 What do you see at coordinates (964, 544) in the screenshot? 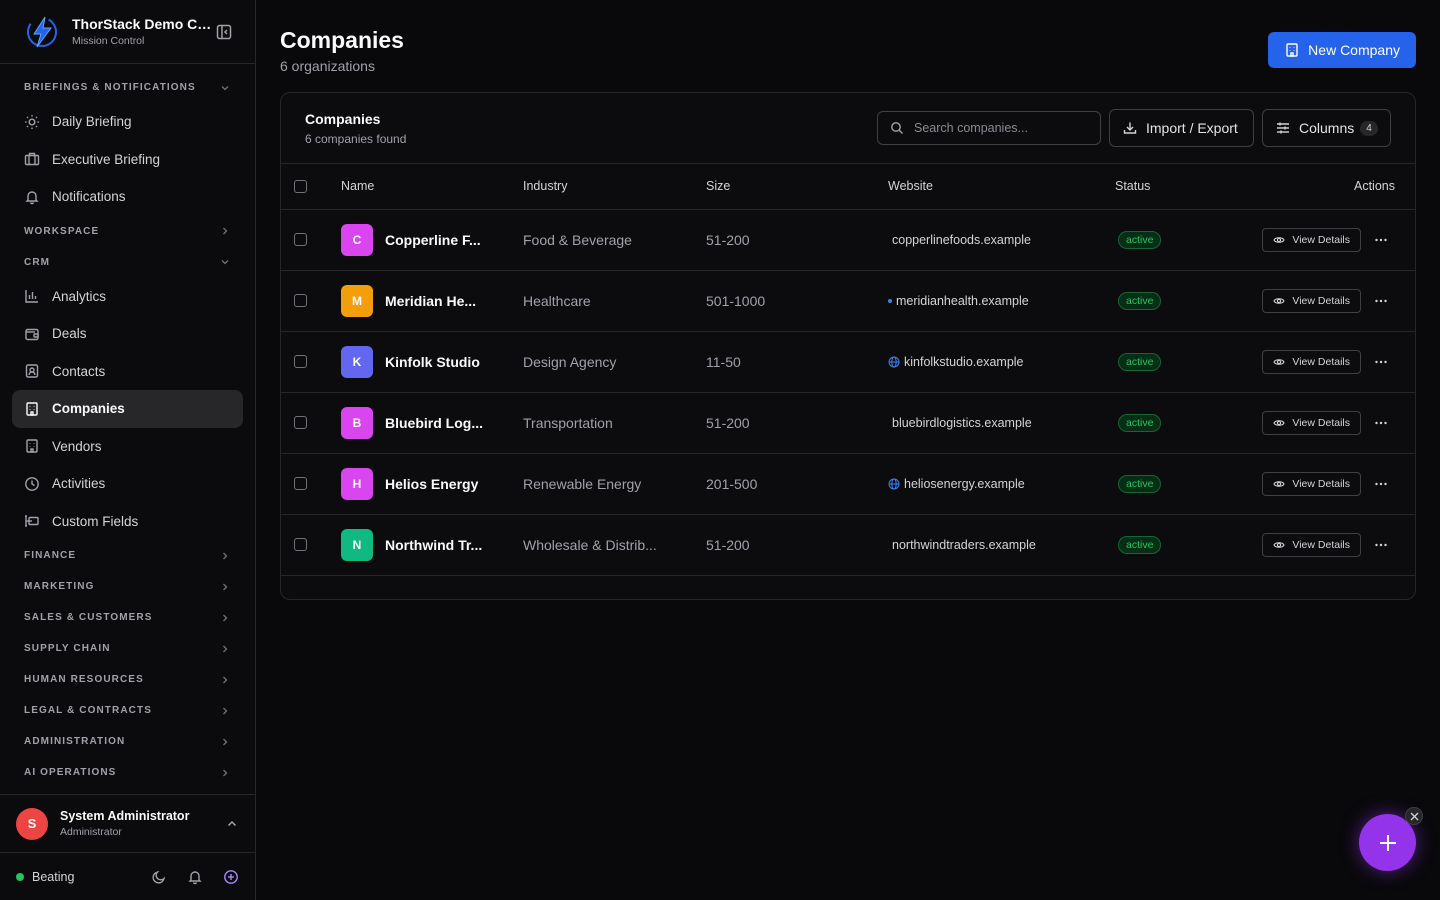
I see `company-website-link: northwindtraders.example` at bounding box center [964, 544].